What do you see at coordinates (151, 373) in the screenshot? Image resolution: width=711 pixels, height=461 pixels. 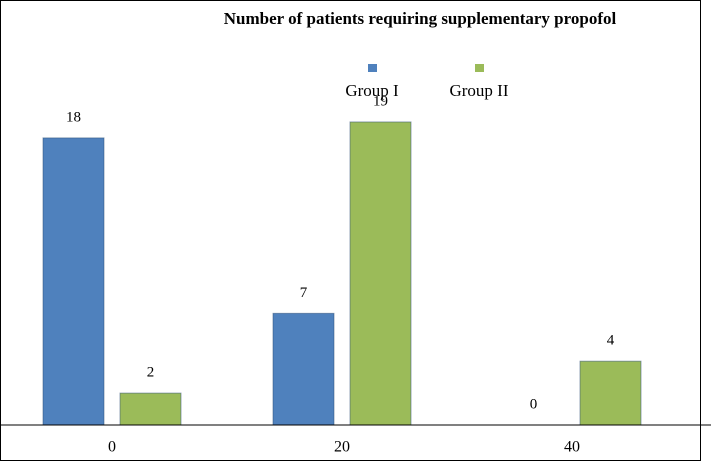 I see `data-label: 2` at bounding box center [151, 373].